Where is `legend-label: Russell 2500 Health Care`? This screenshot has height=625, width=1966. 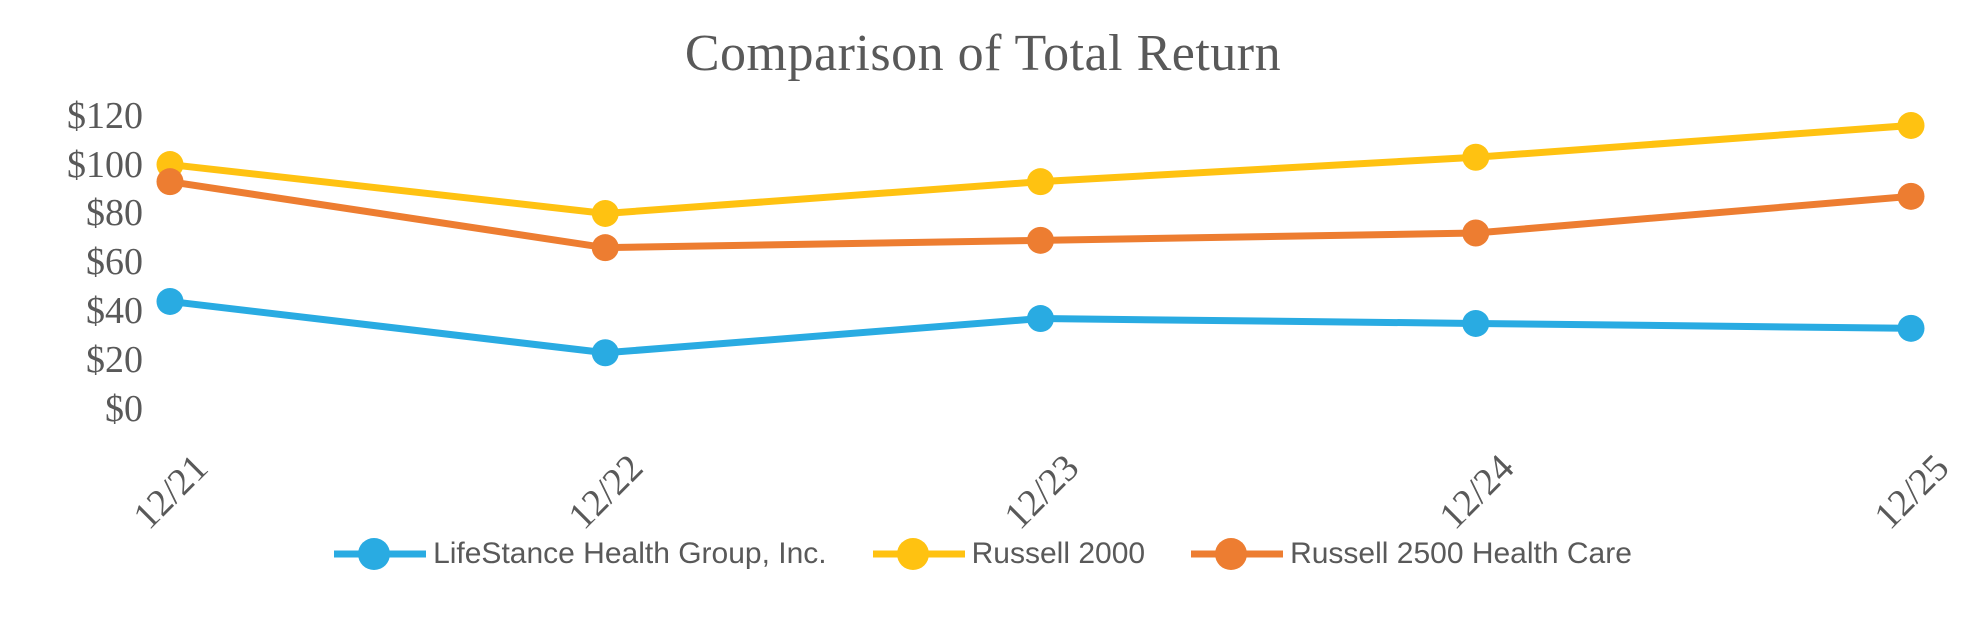
legend-label: Russell 2500 Health Care is located at coordinates (1461, 553).